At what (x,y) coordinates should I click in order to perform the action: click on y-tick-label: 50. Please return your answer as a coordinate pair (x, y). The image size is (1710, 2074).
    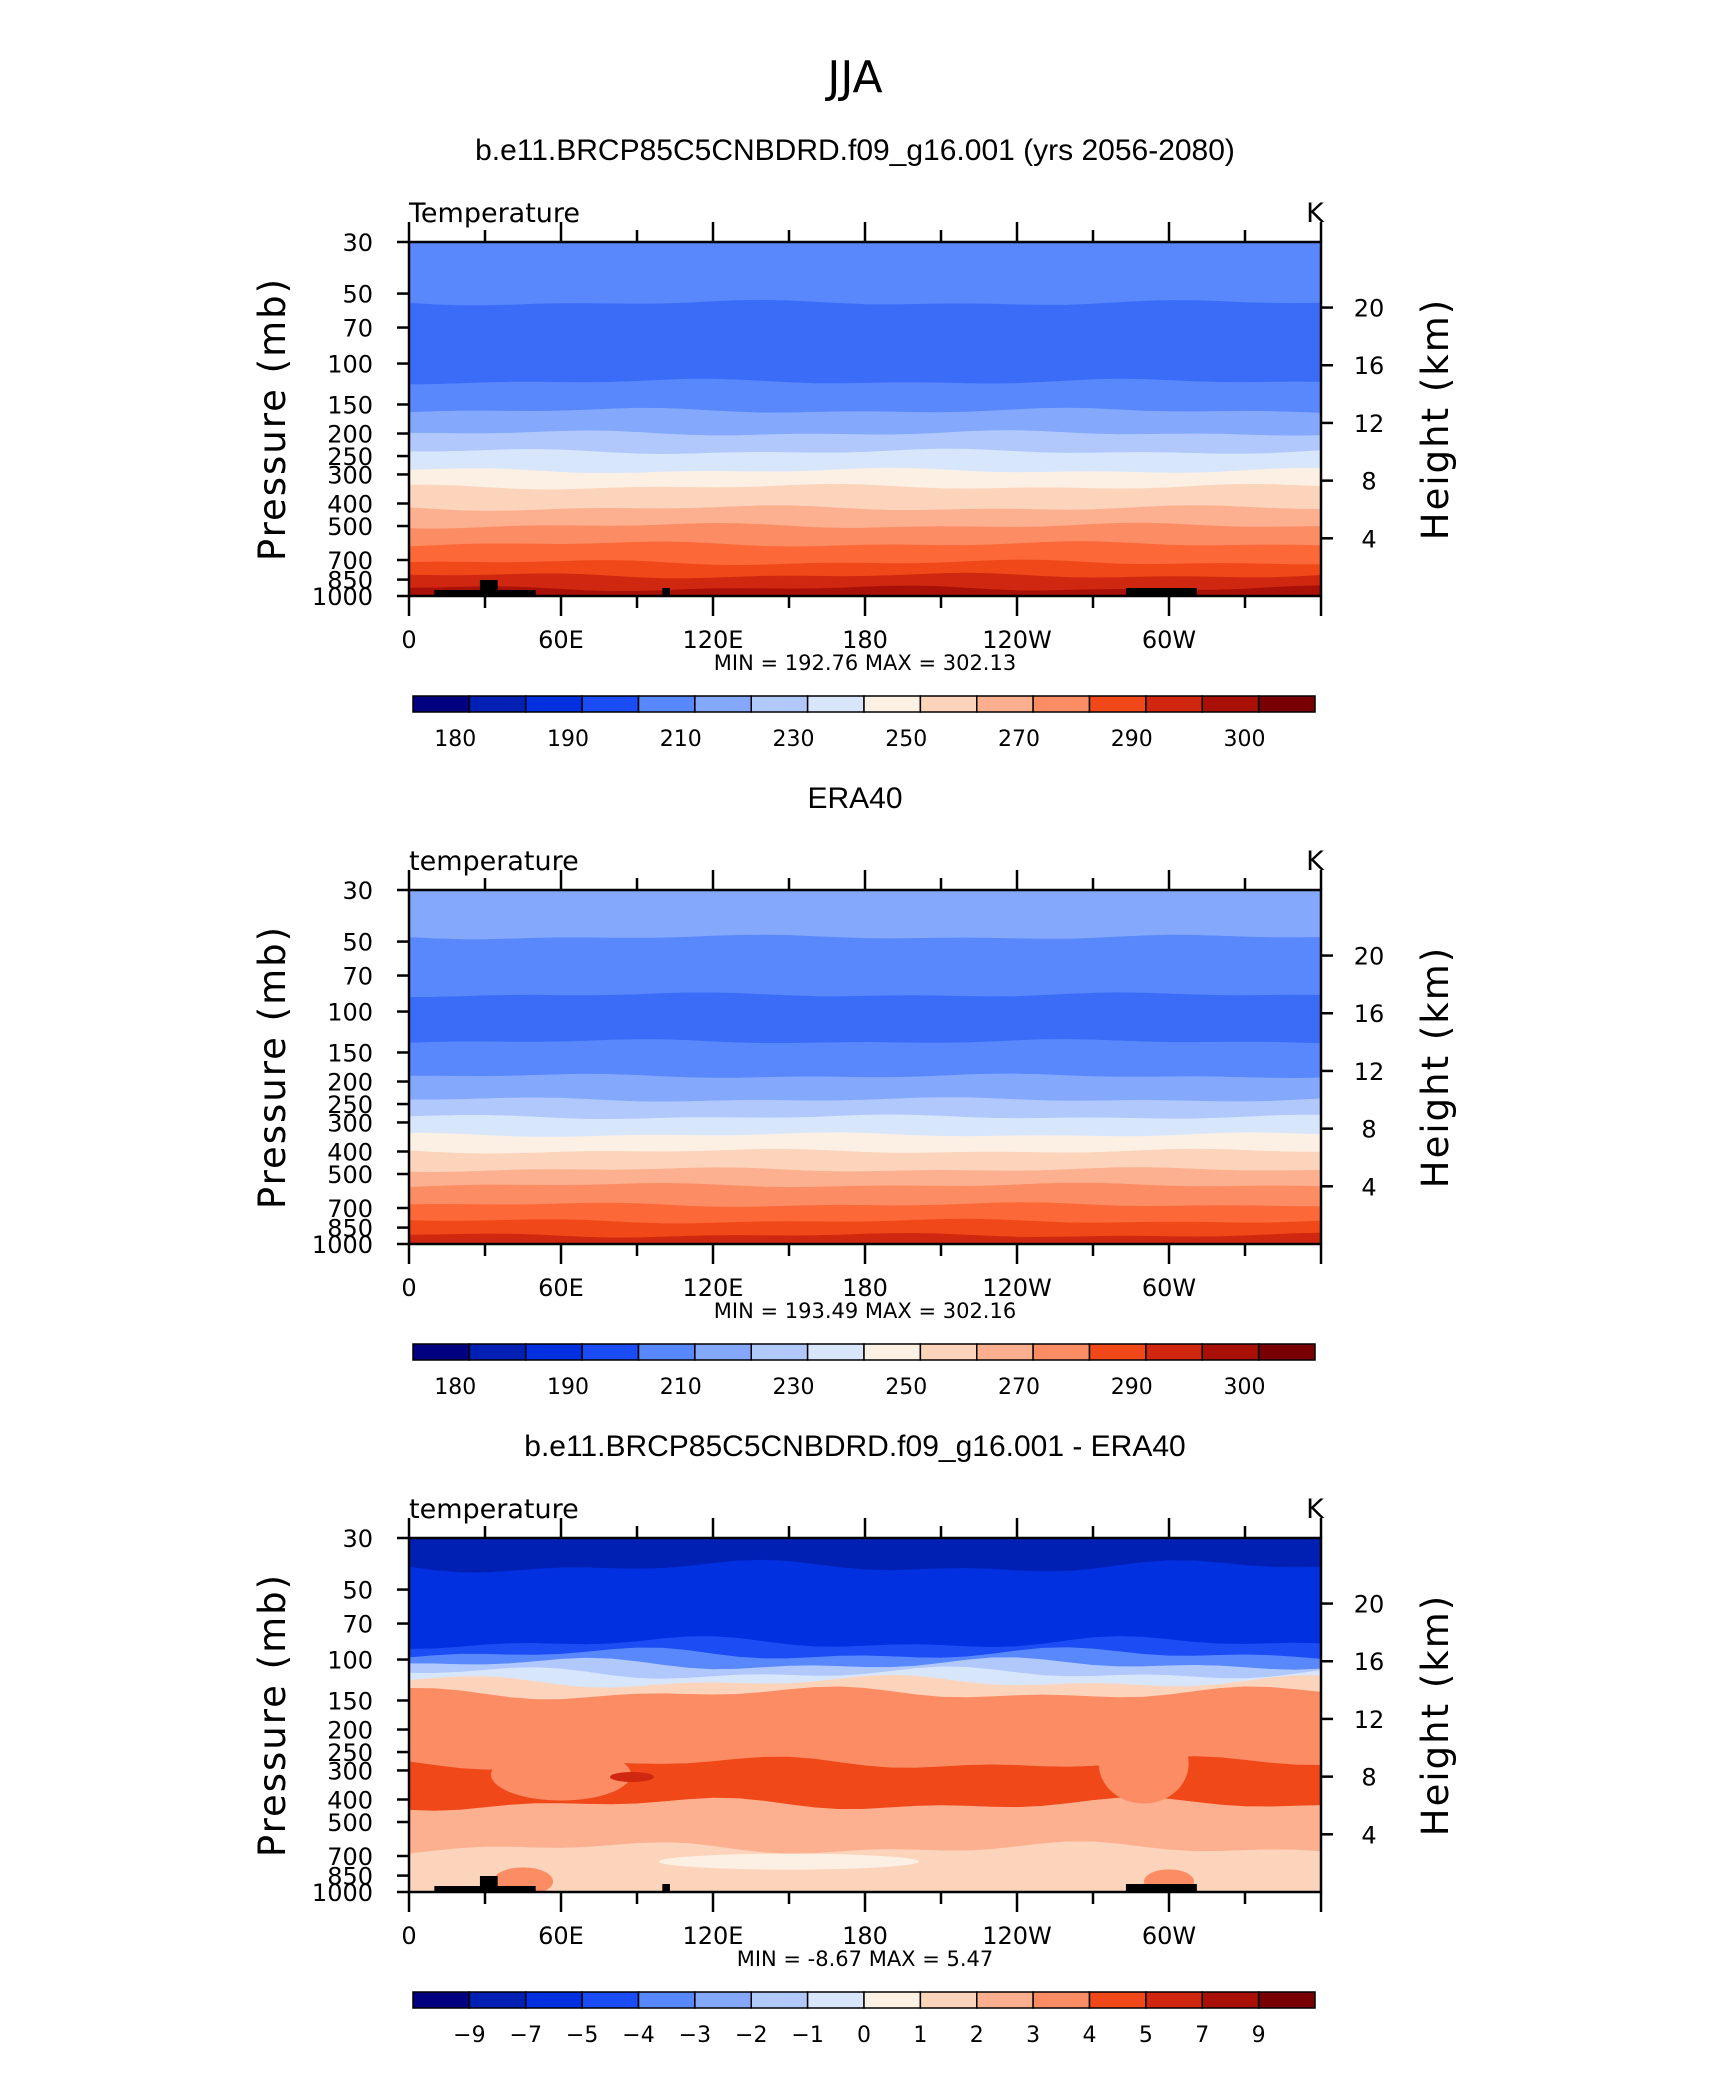
    Looking at the image, I should click on (357, 943).